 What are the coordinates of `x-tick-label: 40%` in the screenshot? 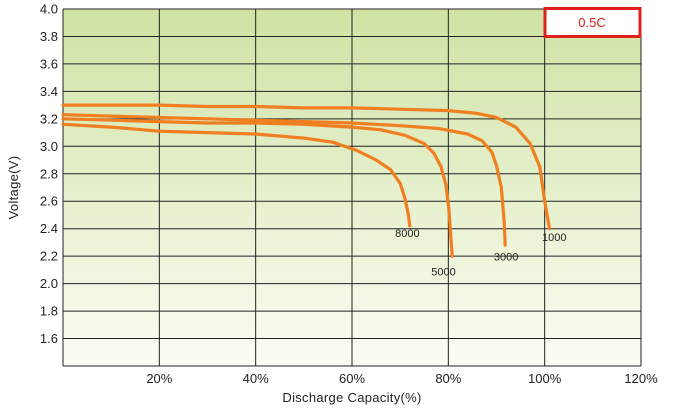 It's located at (256, 378).